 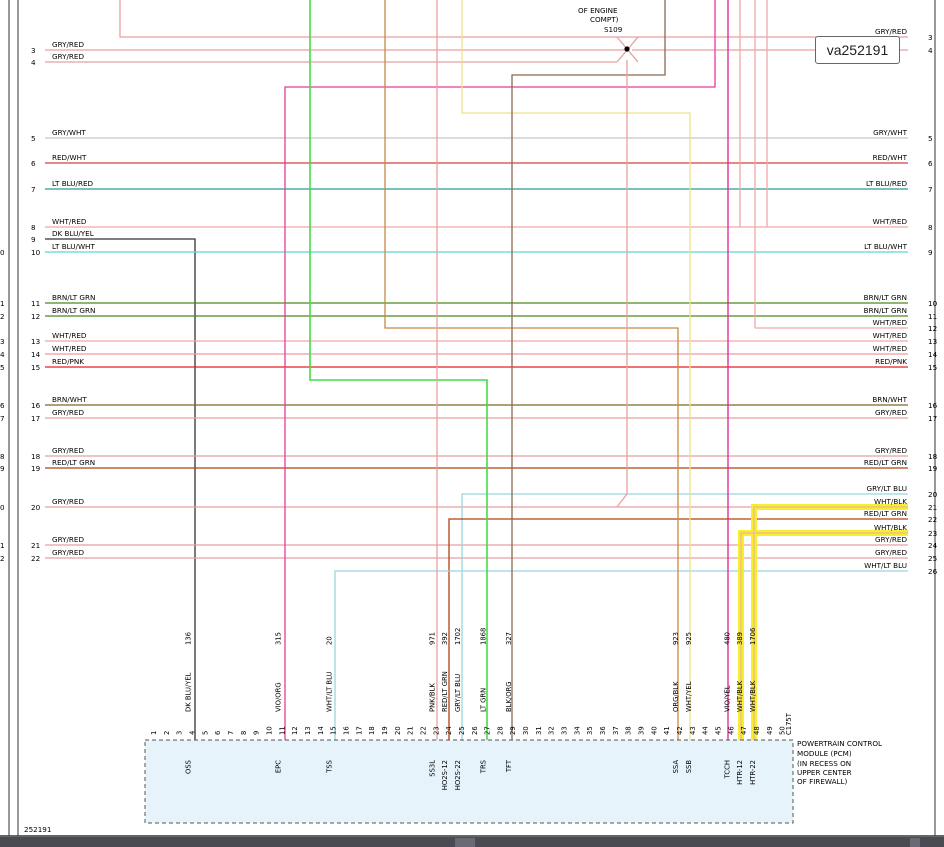 What do you see at coordinates (308, 730) in the screenshot?
I see `pcm-pin-number: 13` at bounding box center [308, 730].